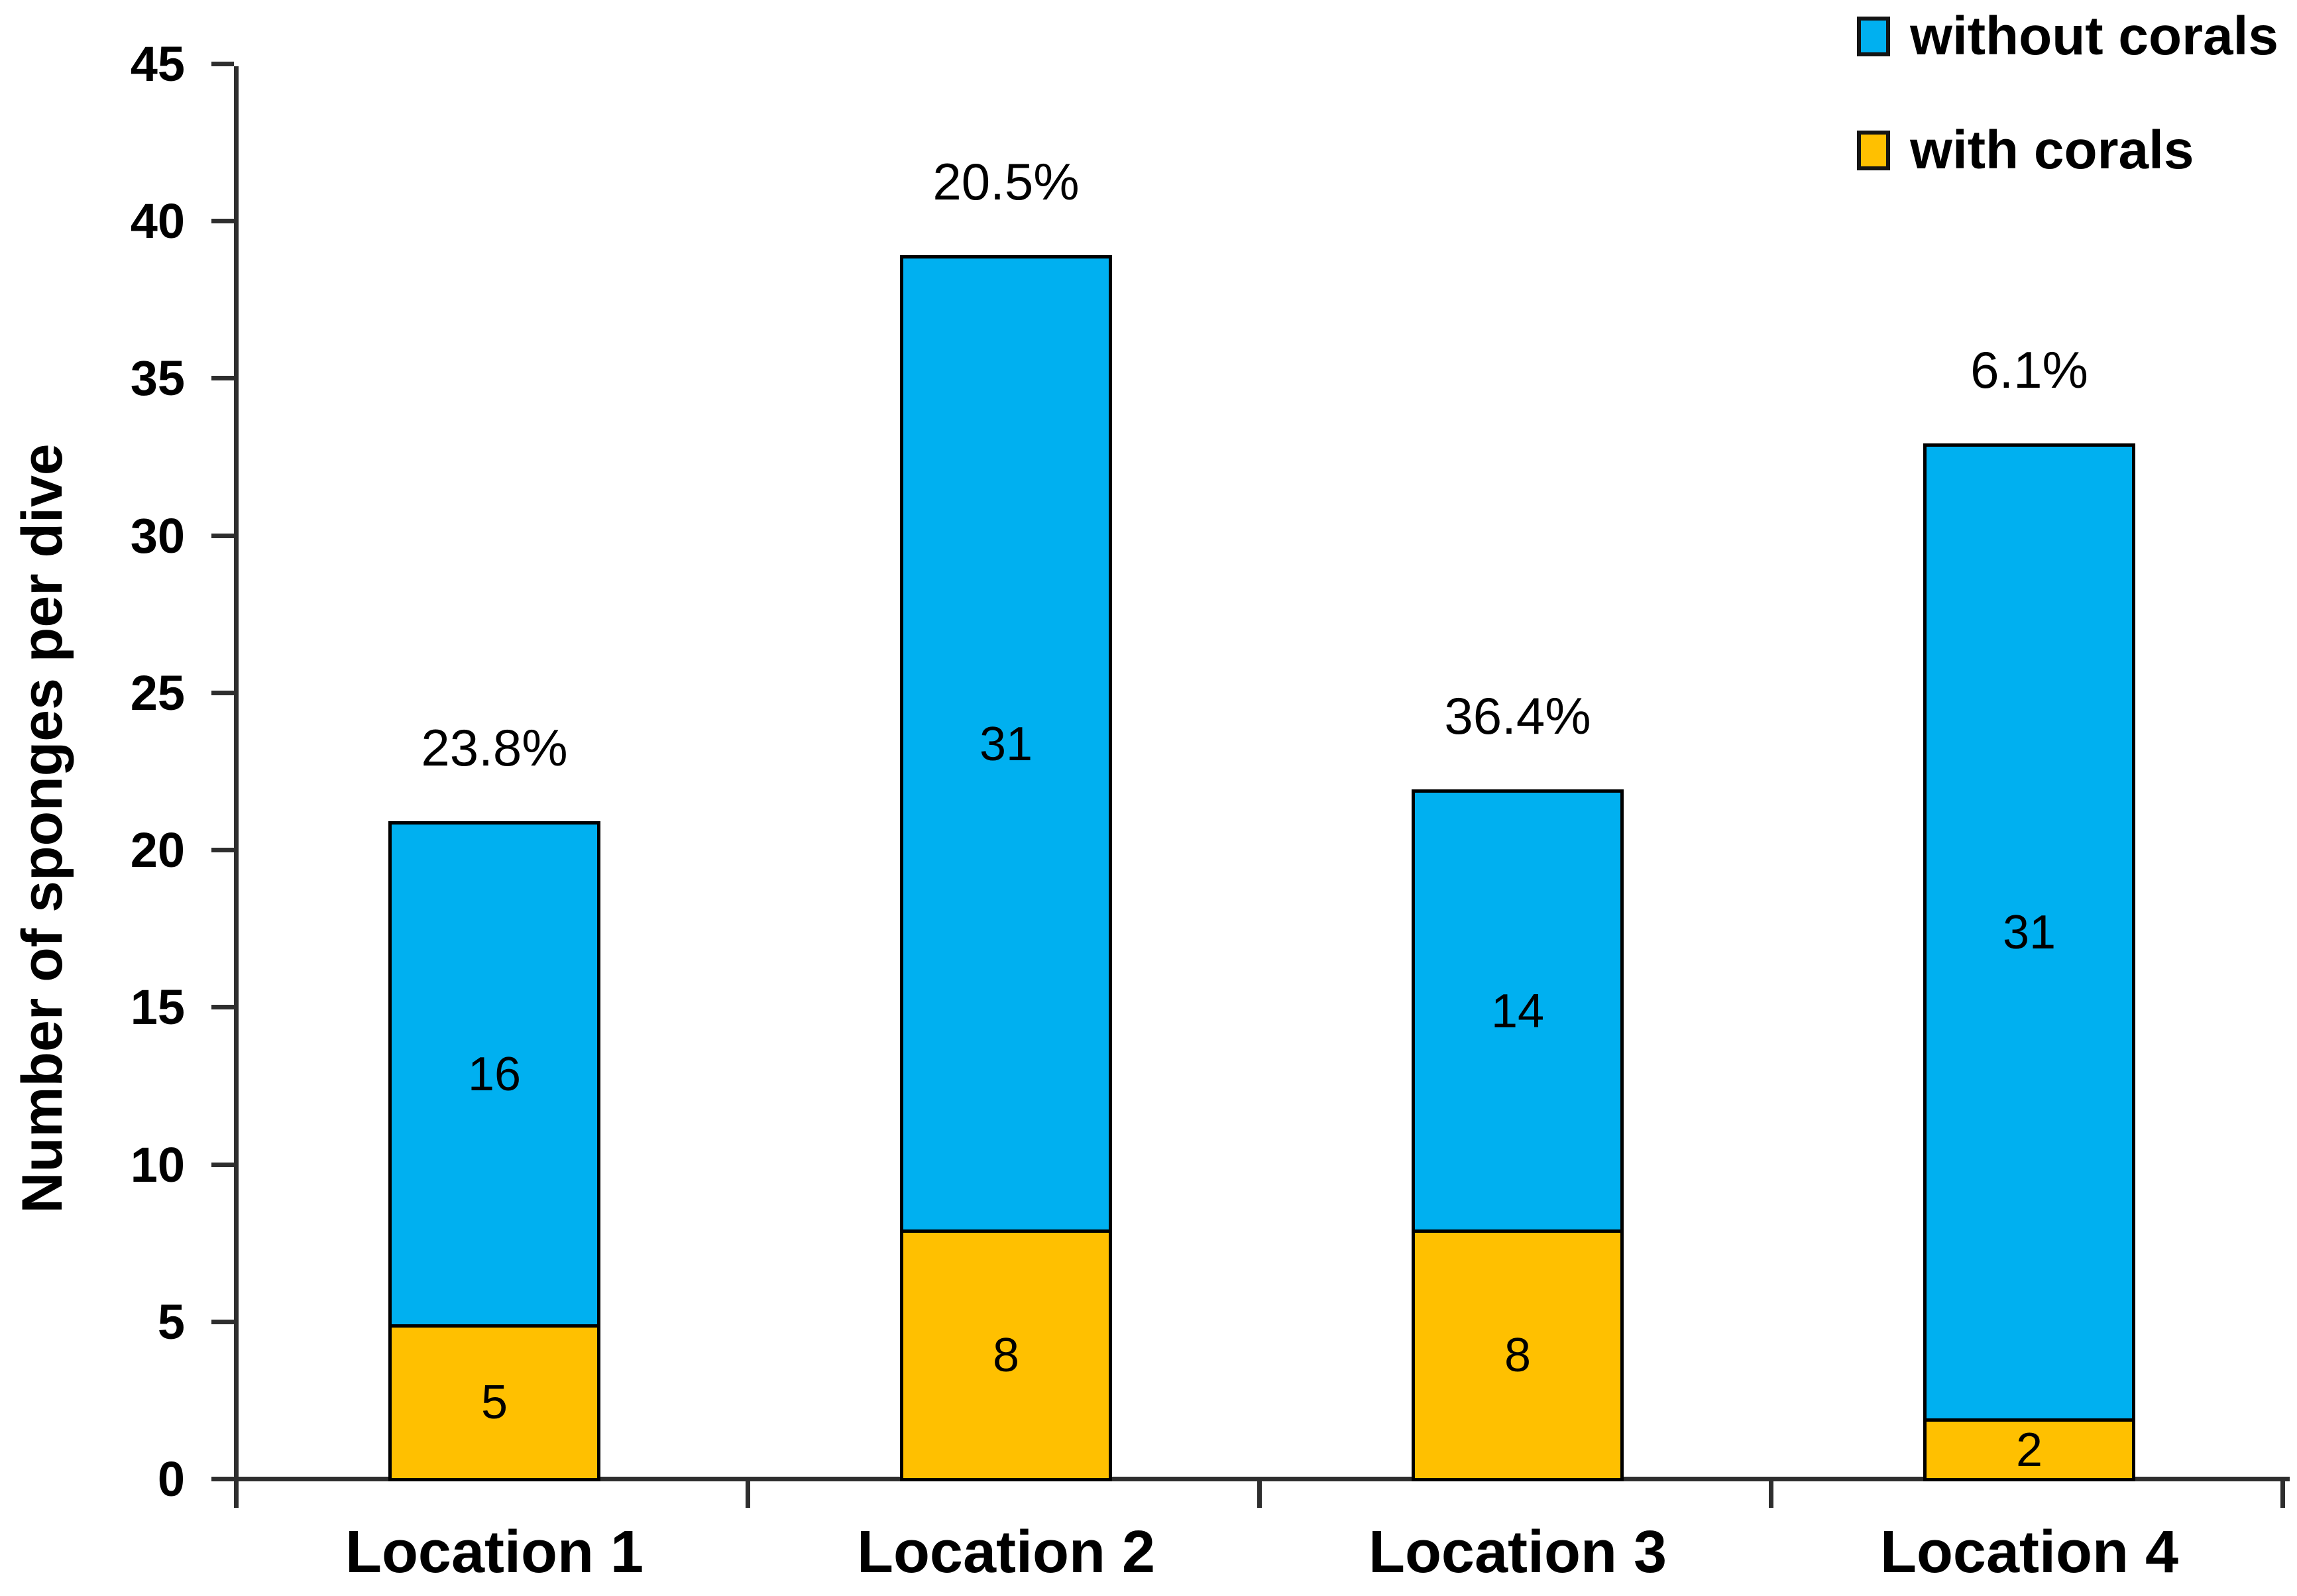 The height and width of the screenshot is (1596, 2297). Describe the element at coordinates (1874, 151) in the screenshot. I see `legend-swatch-with-corals` at that location.